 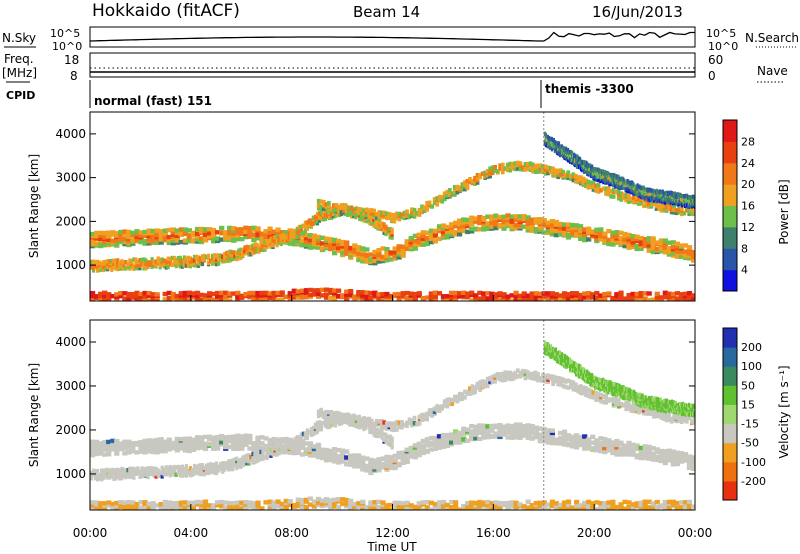 I want to click on noise-tick-bottom-left: 10^0, so click(x=67, y=46).